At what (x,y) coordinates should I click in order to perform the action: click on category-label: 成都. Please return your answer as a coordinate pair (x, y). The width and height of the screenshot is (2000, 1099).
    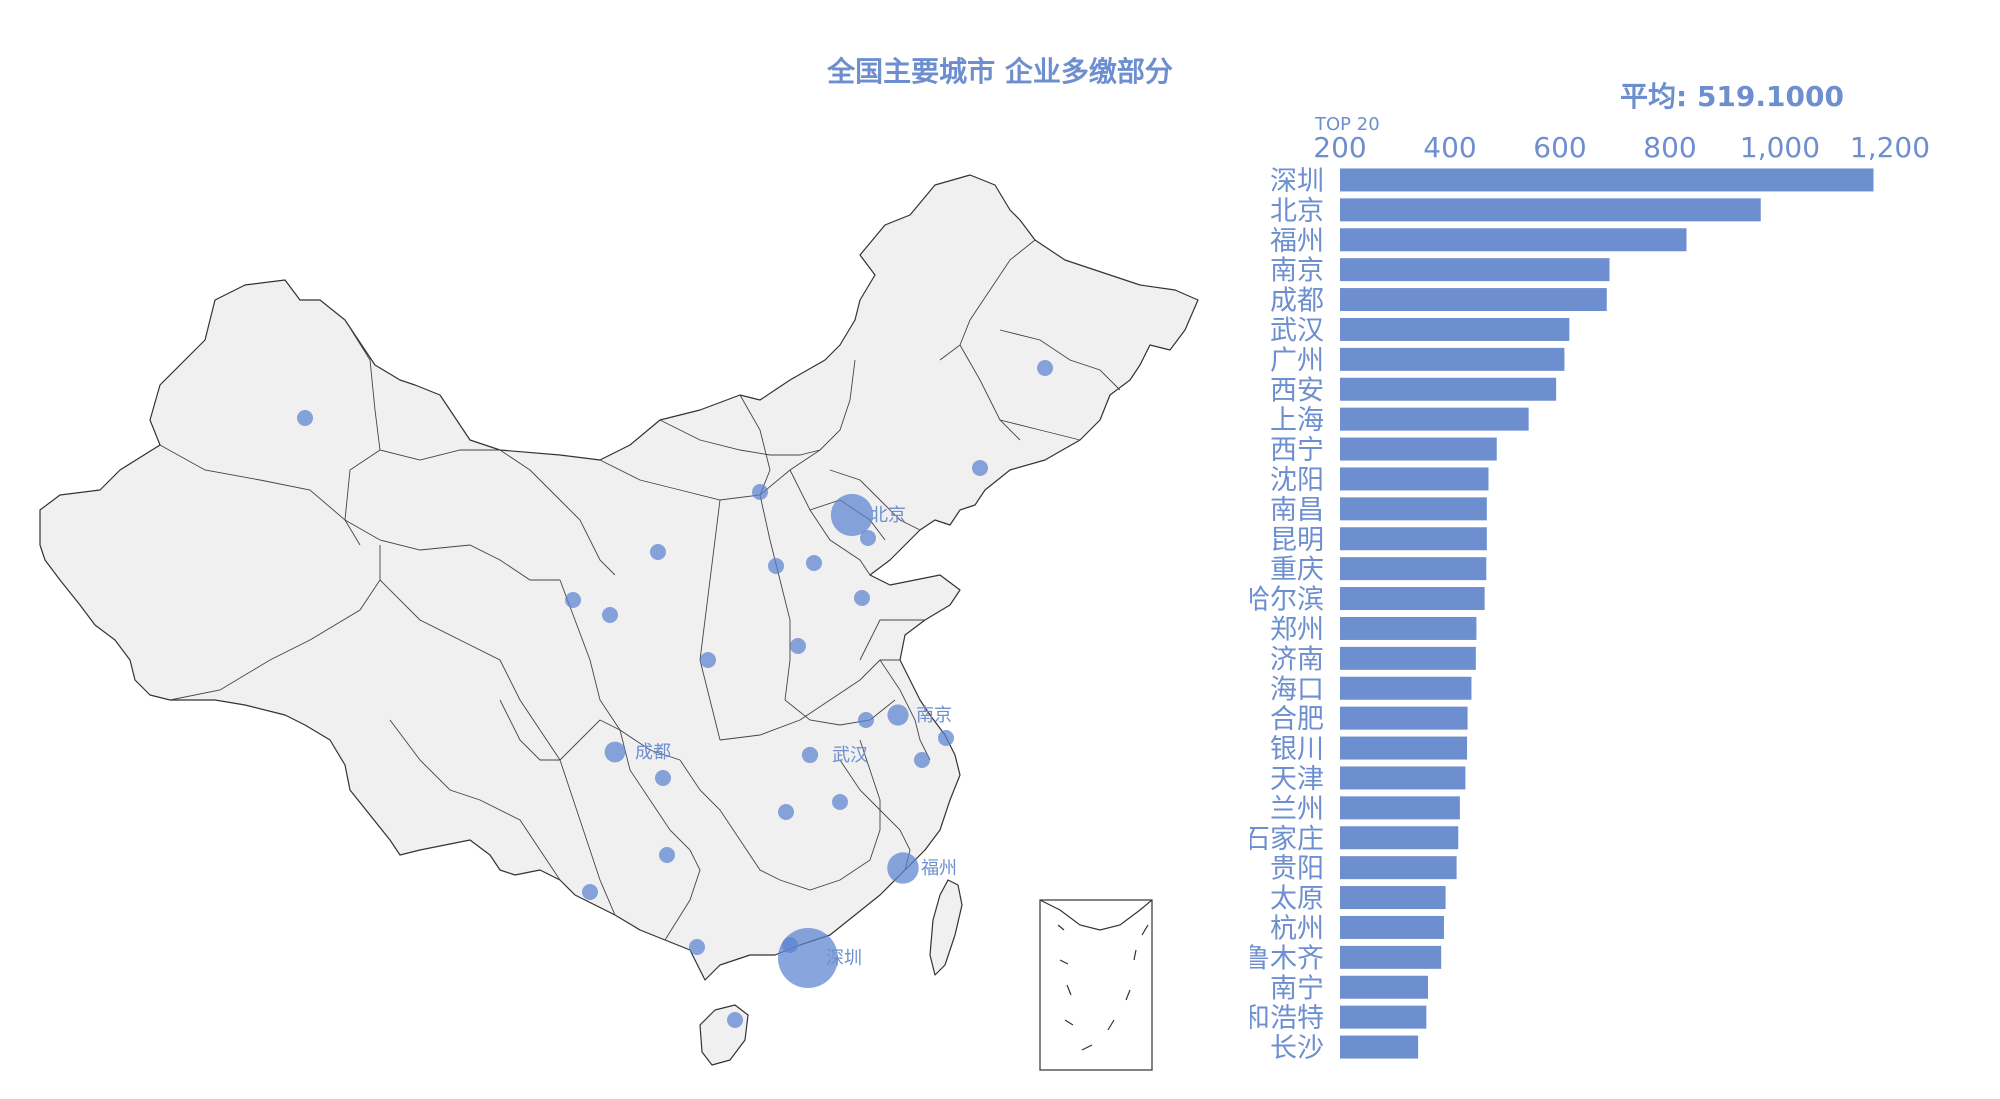
    Looking at the image, I should click on (1297, 301).